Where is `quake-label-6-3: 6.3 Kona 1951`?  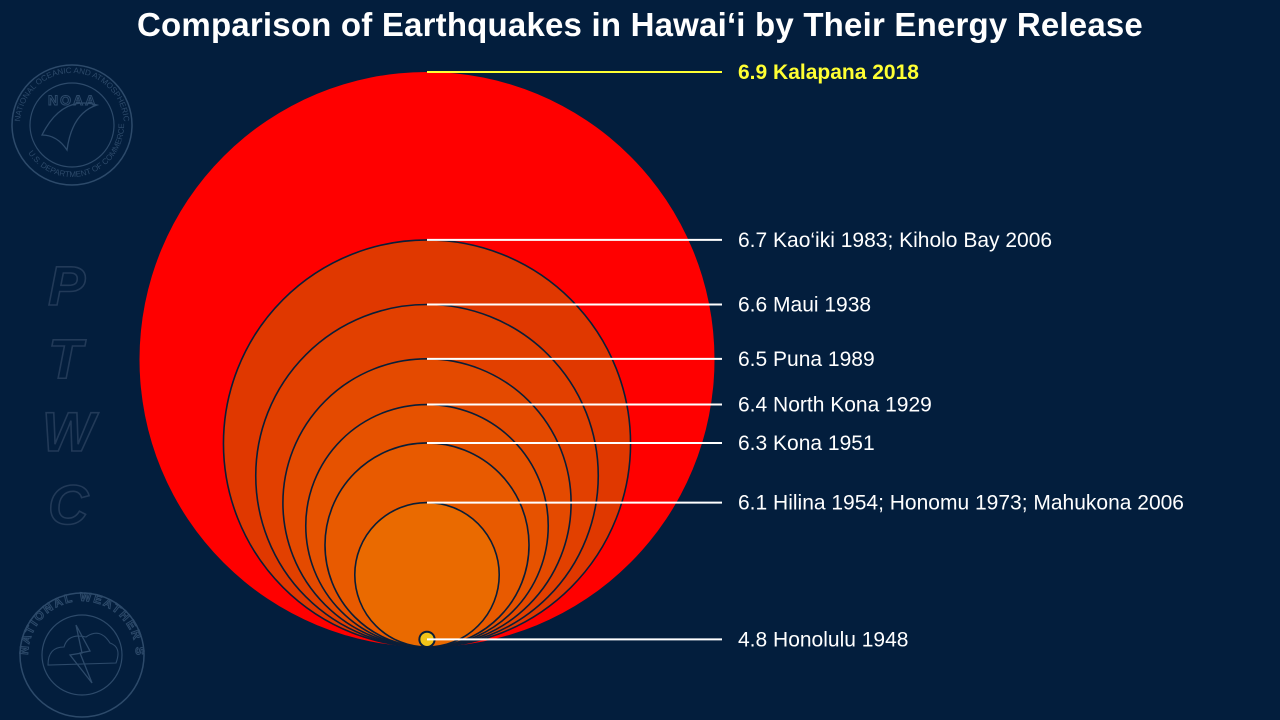
quake-label-6-3: 6.3 Kona 1951 is located at coordinates (806, 443).